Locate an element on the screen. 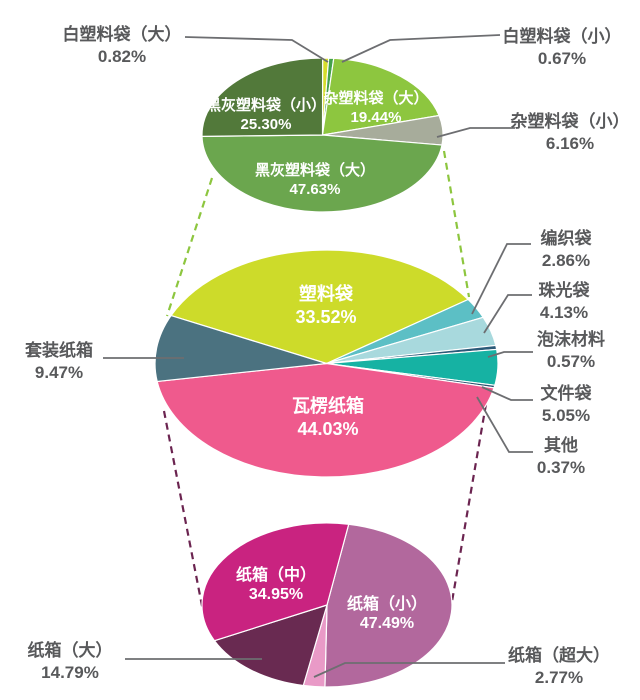 The height and width of the screenshot is (700, 640). label-pct: 2.86% is located at coordinates (566, 260).